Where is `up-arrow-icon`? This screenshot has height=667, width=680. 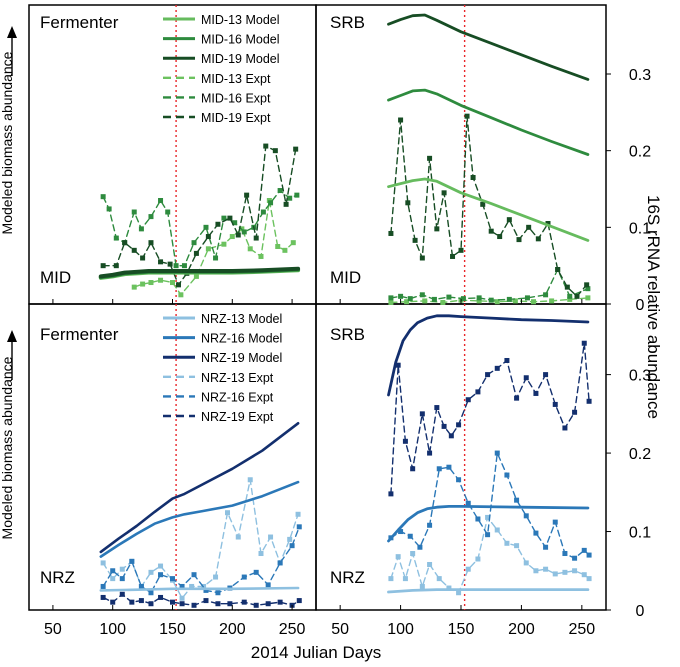
up-arrow-icon is located at coordinates (12, 32).